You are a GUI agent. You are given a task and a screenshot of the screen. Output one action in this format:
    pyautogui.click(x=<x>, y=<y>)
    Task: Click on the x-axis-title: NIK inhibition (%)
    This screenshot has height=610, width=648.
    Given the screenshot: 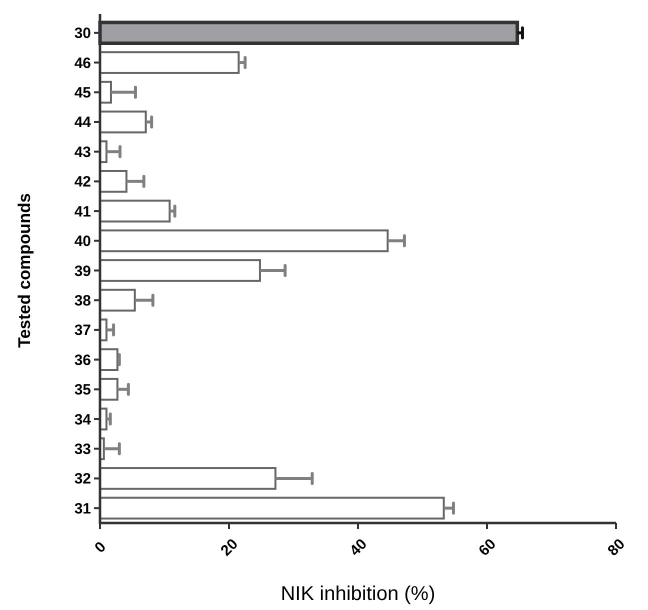 What is the action you would take?
    pyautogui.click(x=358, y=594)
    